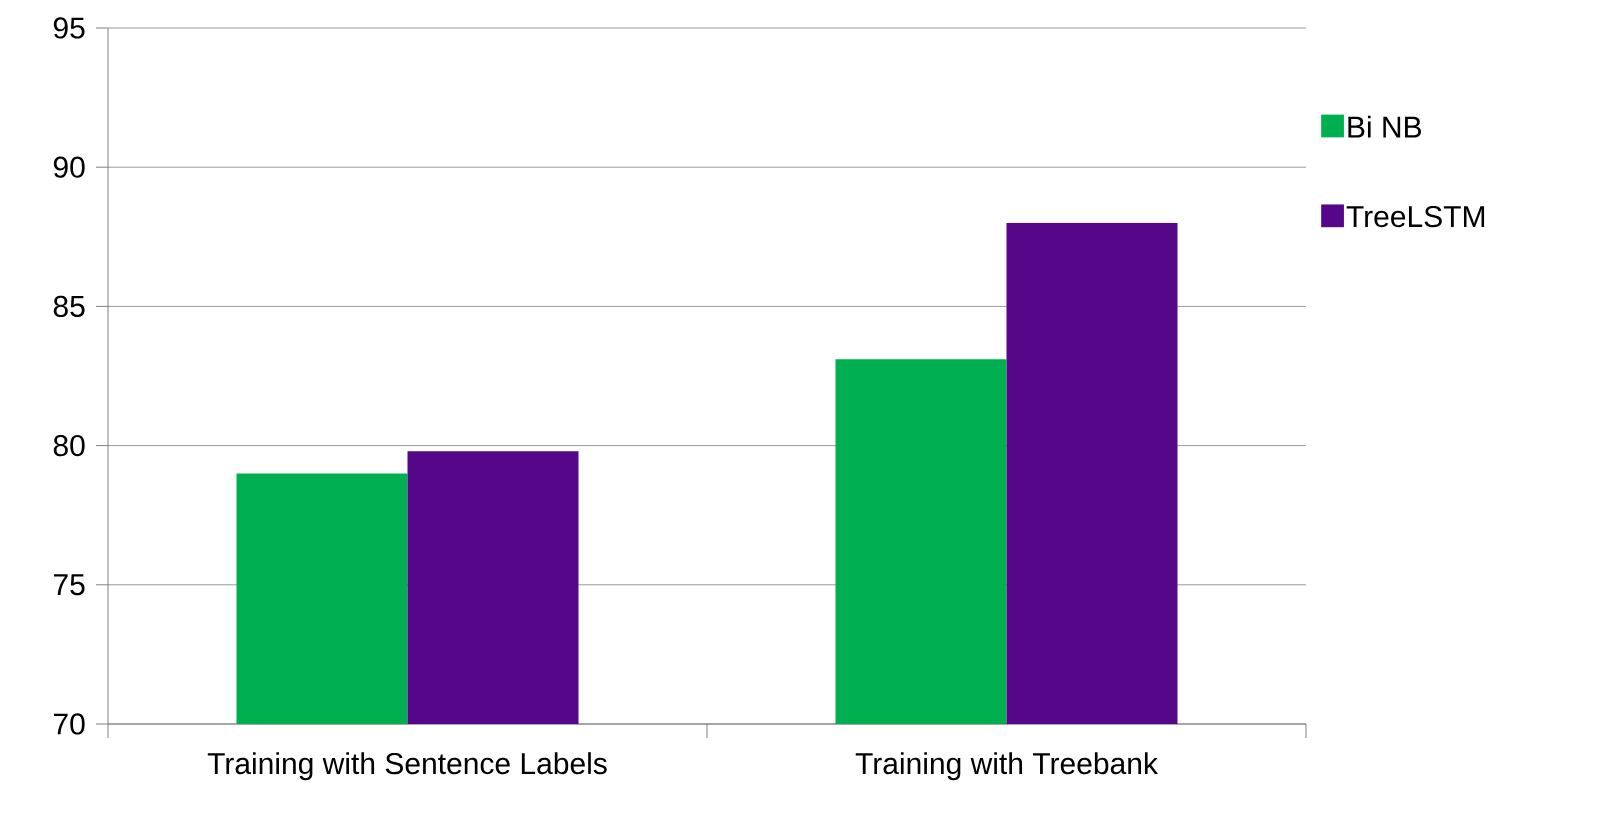  What do you see at coordinates (69, 306) in the screenshot?
I see `y-tick-label: 85` at bounding box center [69, 306].